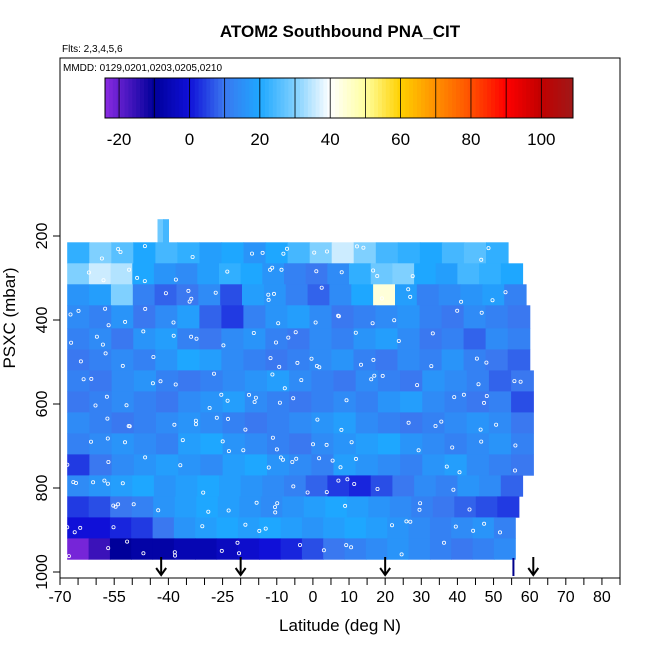  Describe the element at coordinates (119, 139) in the screenshot. I see `colorbar-tick-label: -20` at that location.